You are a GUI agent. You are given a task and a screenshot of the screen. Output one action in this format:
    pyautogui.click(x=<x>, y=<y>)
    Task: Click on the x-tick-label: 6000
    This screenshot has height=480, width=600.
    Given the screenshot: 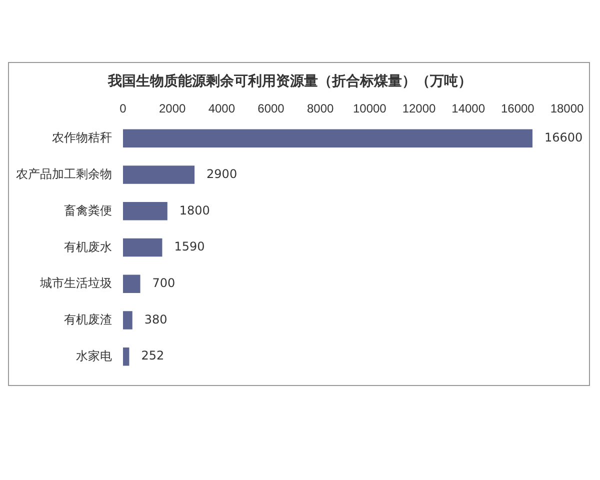 What is the action you would take?
    pyautogui.click(x=271, y=108)
    